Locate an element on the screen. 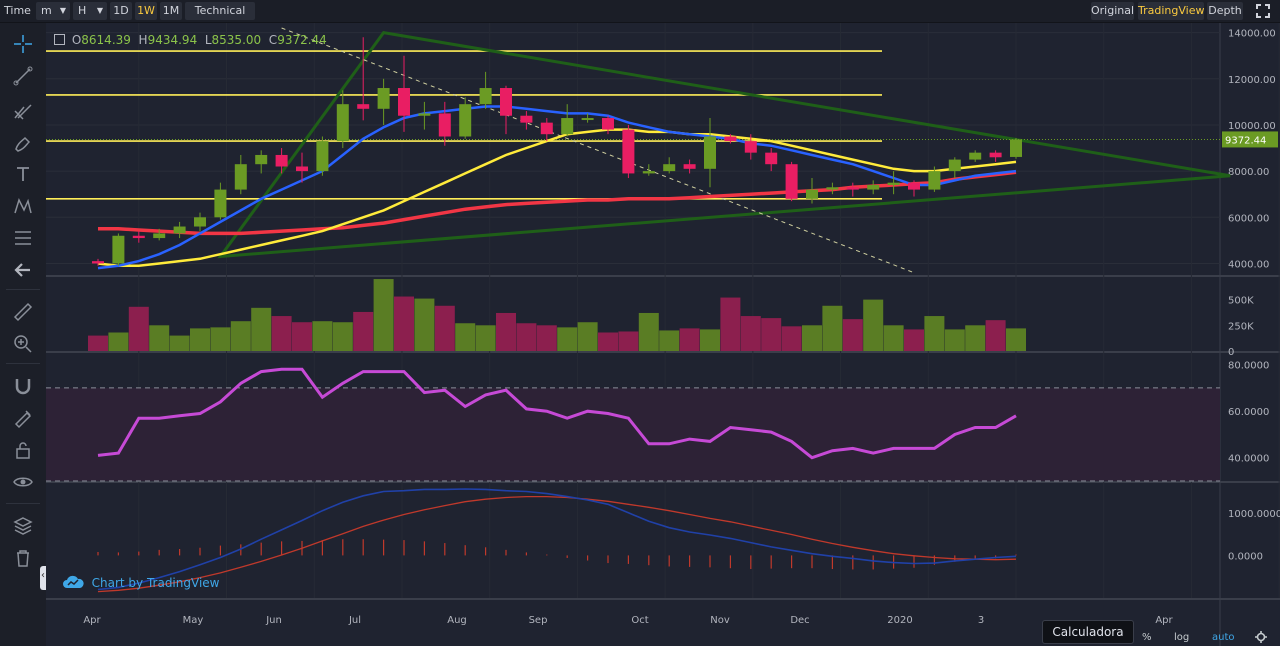  time-tick-label: Jul is located at coordinates (354, 620).